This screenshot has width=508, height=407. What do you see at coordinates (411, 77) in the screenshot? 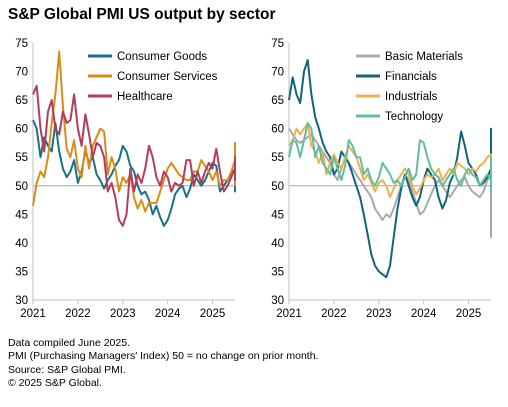
I see `right-legend-label-financials: Financials` at bounding box center [411, 77].